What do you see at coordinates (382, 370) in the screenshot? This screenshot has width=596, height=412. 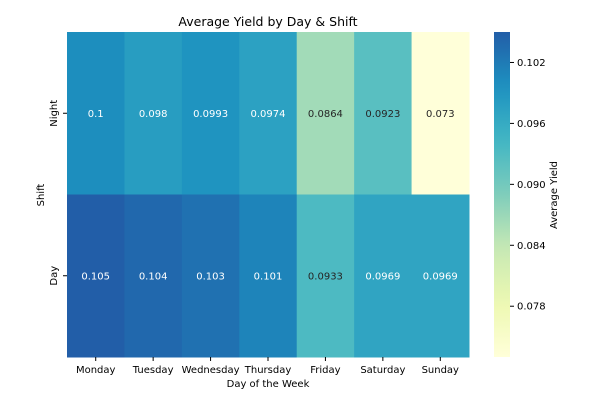 I see `x-tick-label: Saturday` at bounding box center [382, 370].